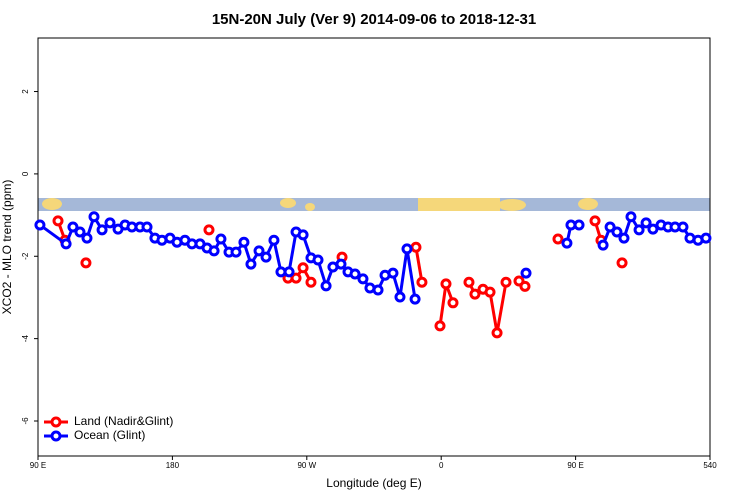  Describe the element at coordinates (373, 483) in the screenshot. I see `x-axis-label: Longitude (deg E)` at that location.